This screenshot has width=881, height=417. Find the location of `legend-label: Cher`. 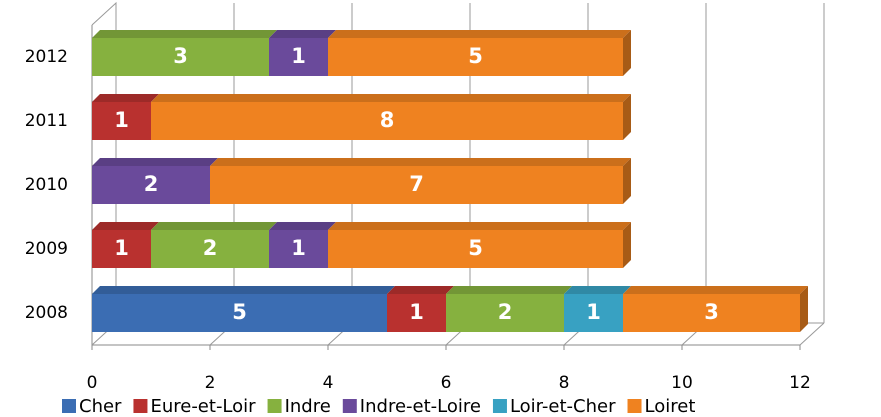

legend-label: Cher is located at coordinates (100, 406).